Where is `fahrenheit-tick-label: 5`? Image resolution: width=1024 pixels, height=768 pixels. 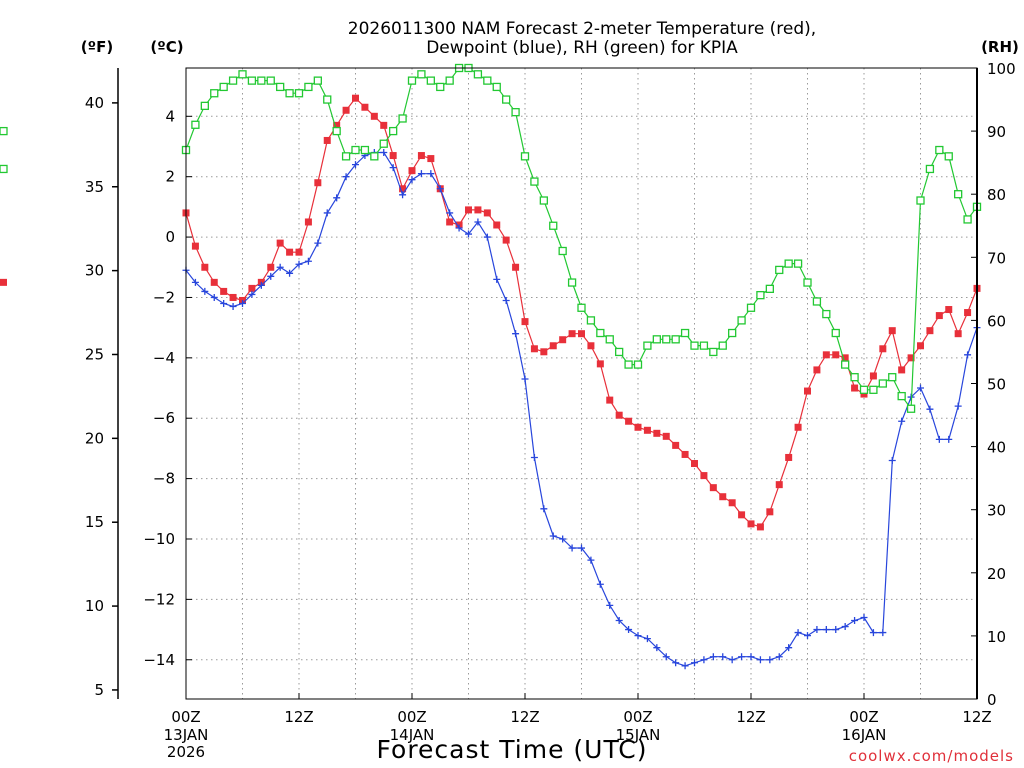
fahrenheit-tick-label: 5 is located at coordinates (99, 690).